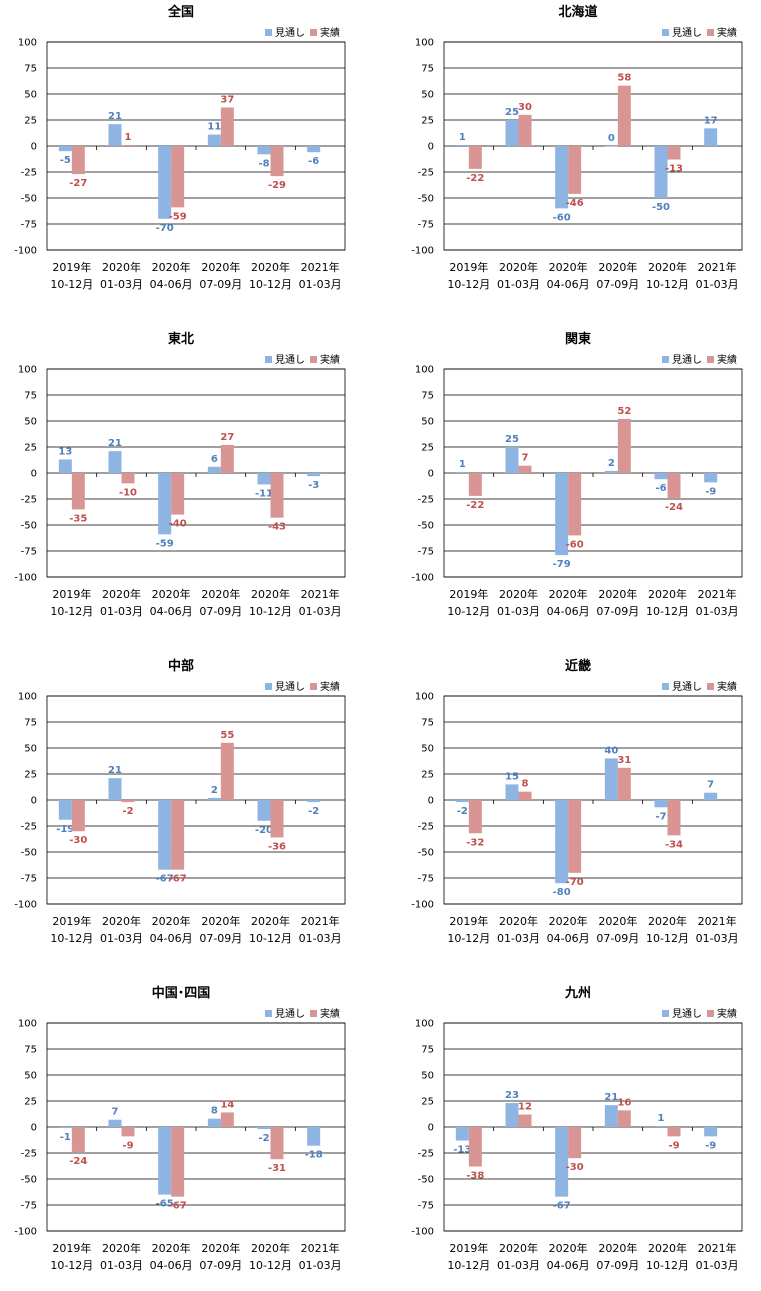  What do you see at coordinates (65, 160) in the screenshot?
I see `data-label-forecast: -5` at bounding box center [65, 160].